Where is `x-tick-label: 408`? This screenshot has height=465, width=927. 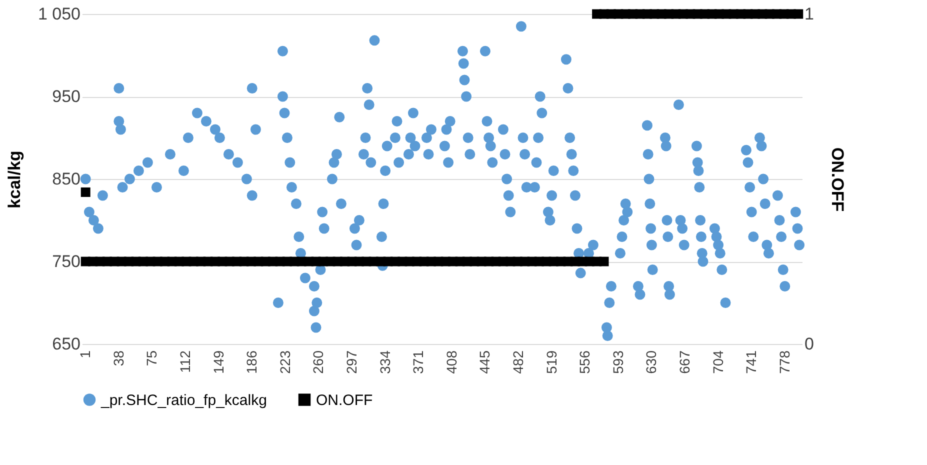 x-tick-label: 408 is located at coordinates (451, 362).